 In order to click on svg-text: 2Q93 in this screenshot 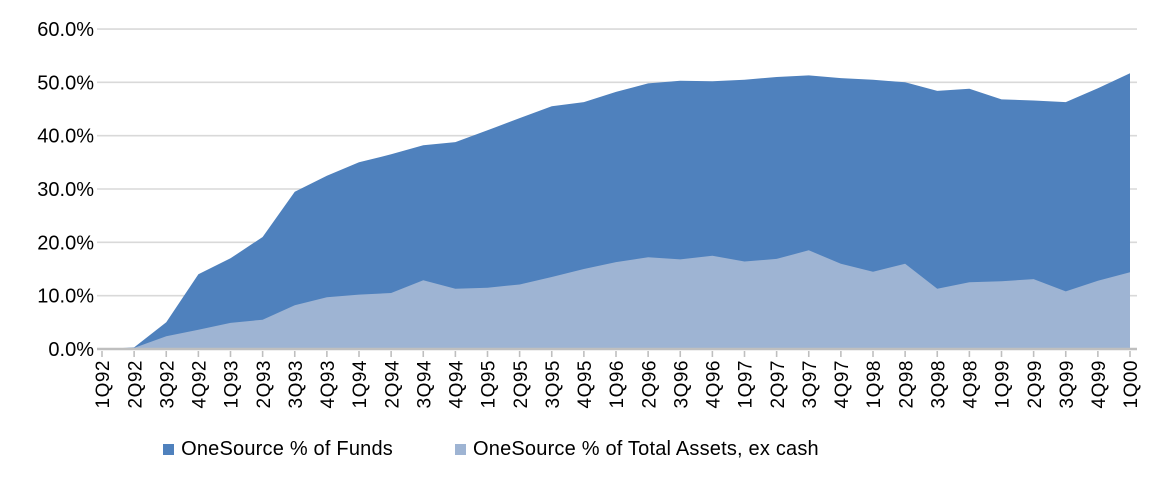, I will do `click(264, 384)`.